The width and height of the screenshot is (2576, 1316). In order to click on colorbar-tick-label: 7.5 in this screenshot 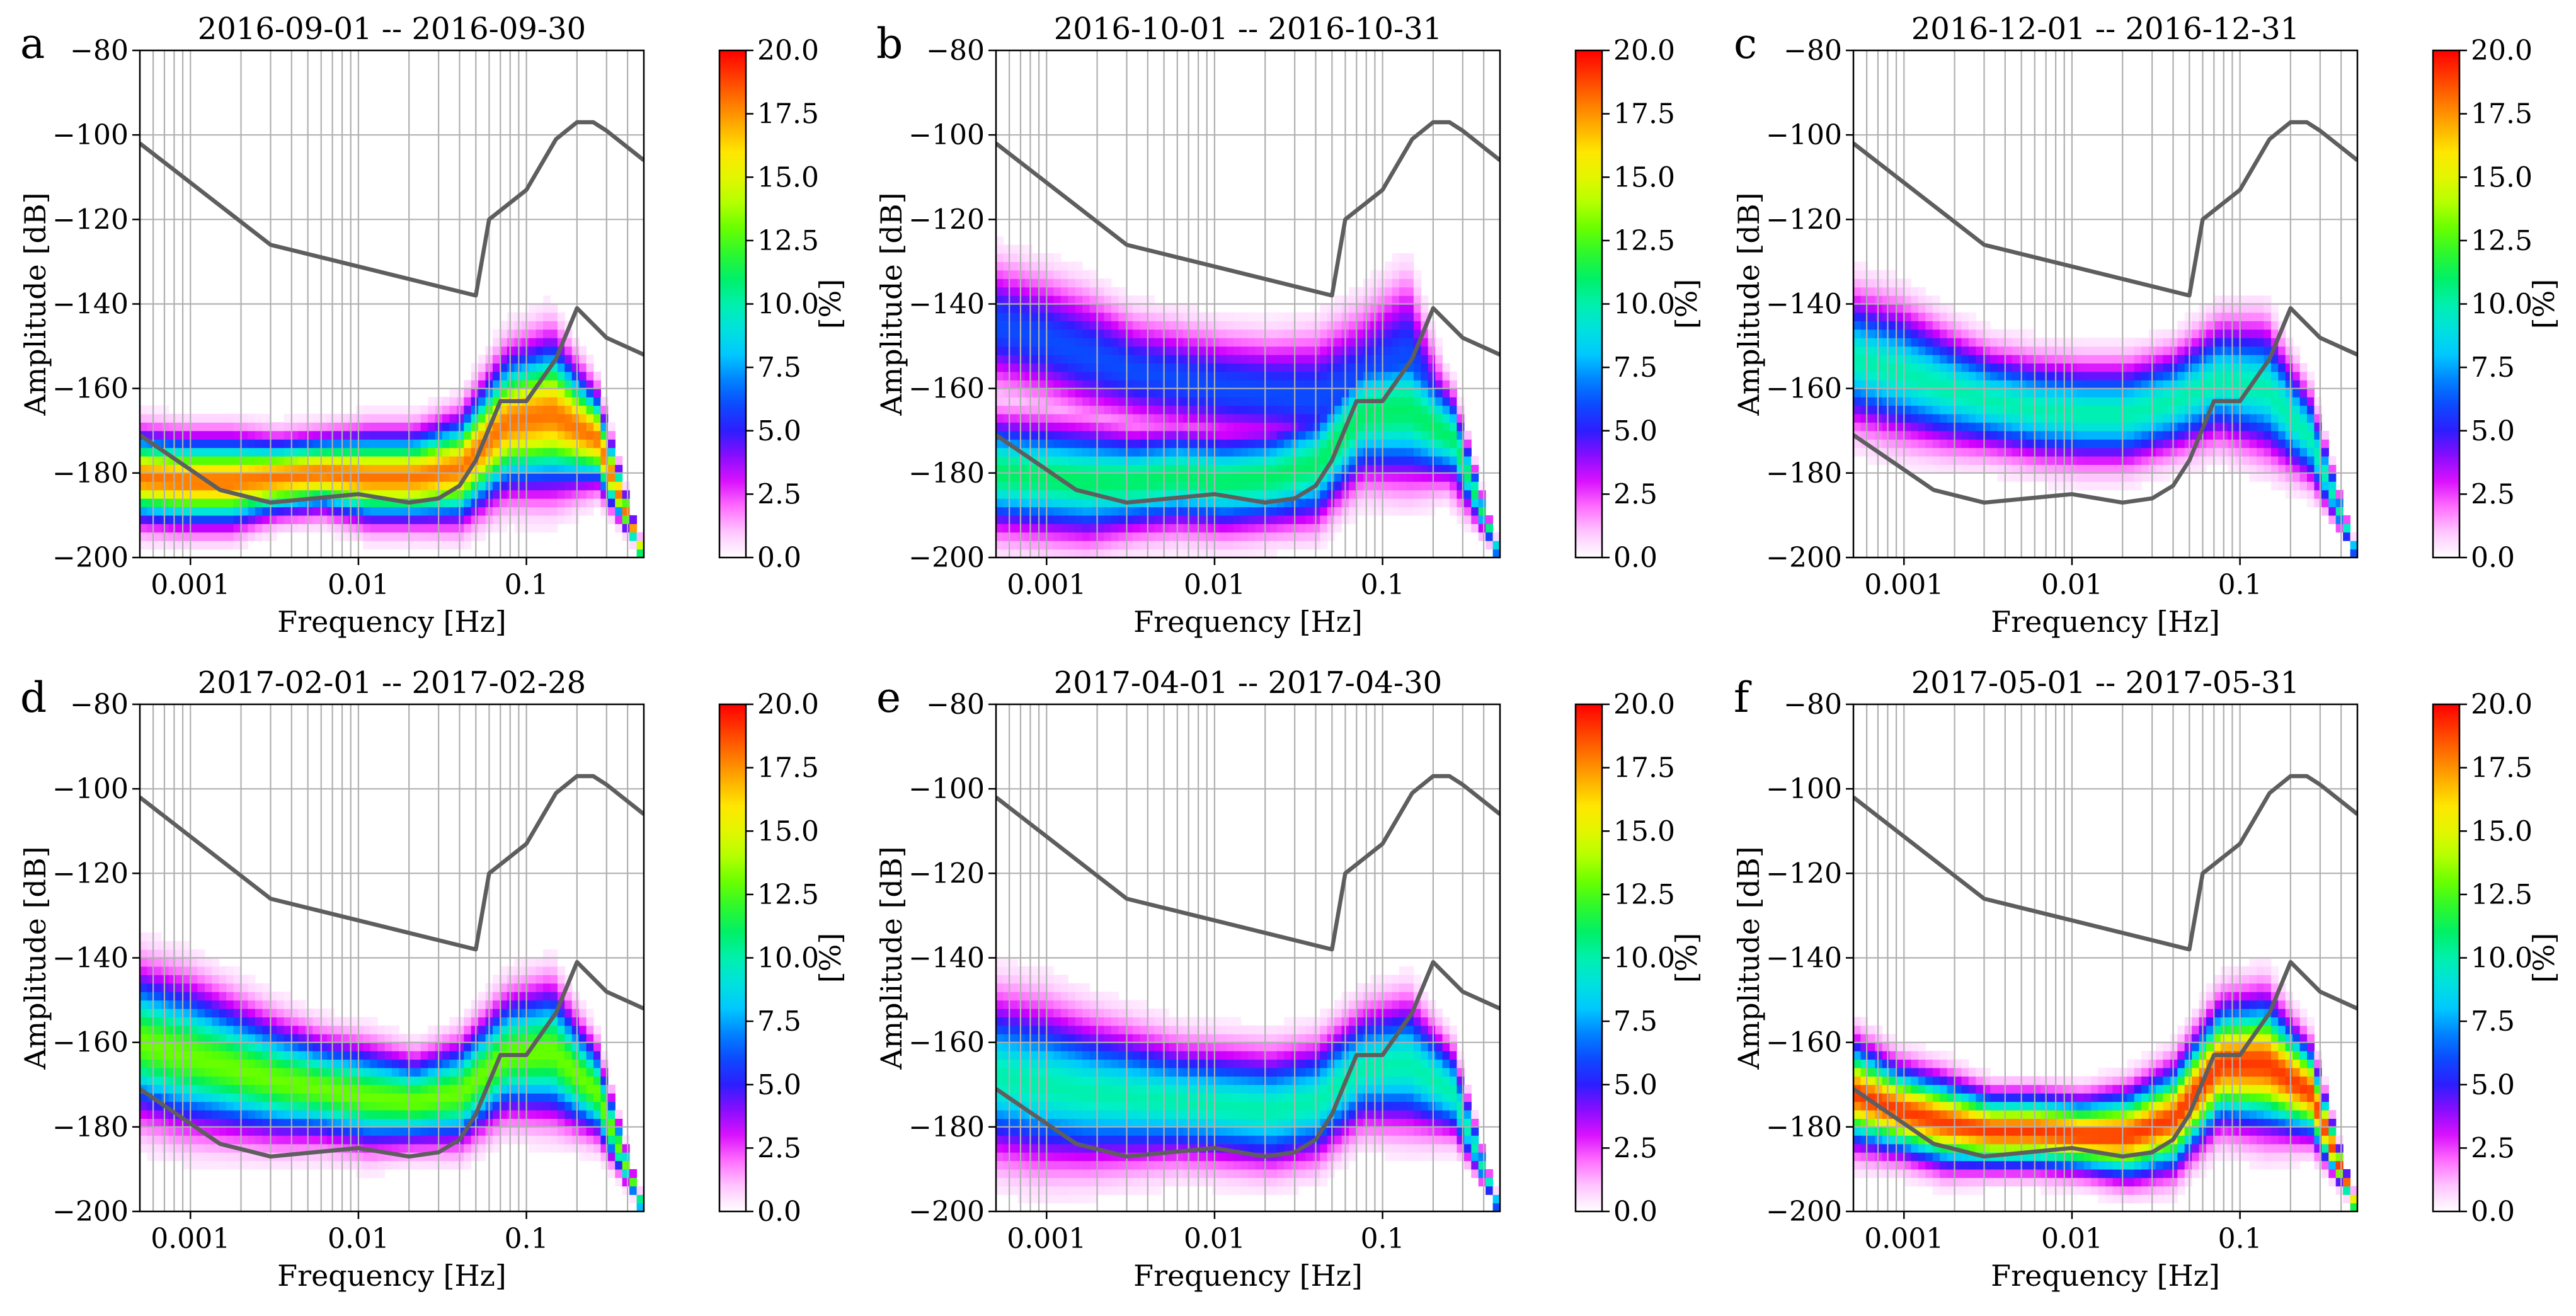, I will do `click(779, 368)`.